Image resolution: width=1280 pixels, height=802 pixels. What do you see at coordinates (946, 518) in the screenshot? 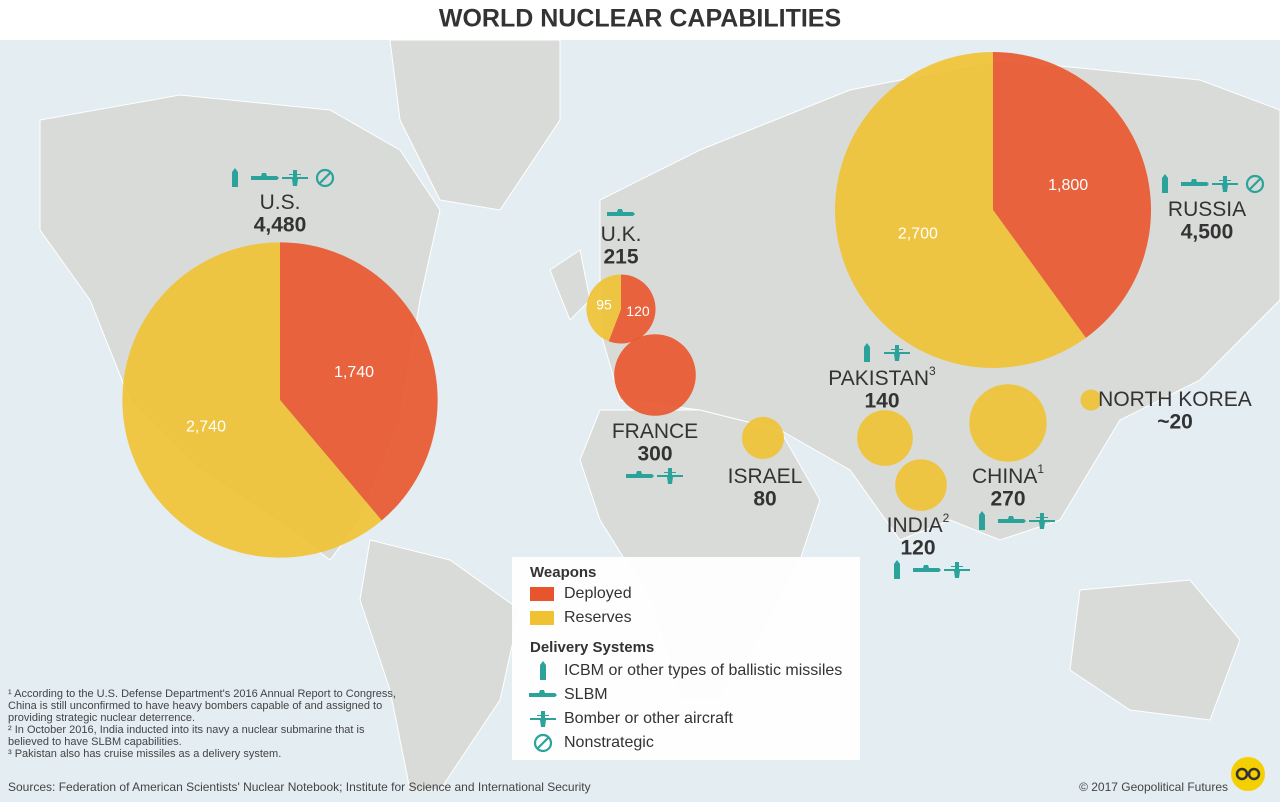
I see `footnote-mark: 2` at bounding box center [946, 518].